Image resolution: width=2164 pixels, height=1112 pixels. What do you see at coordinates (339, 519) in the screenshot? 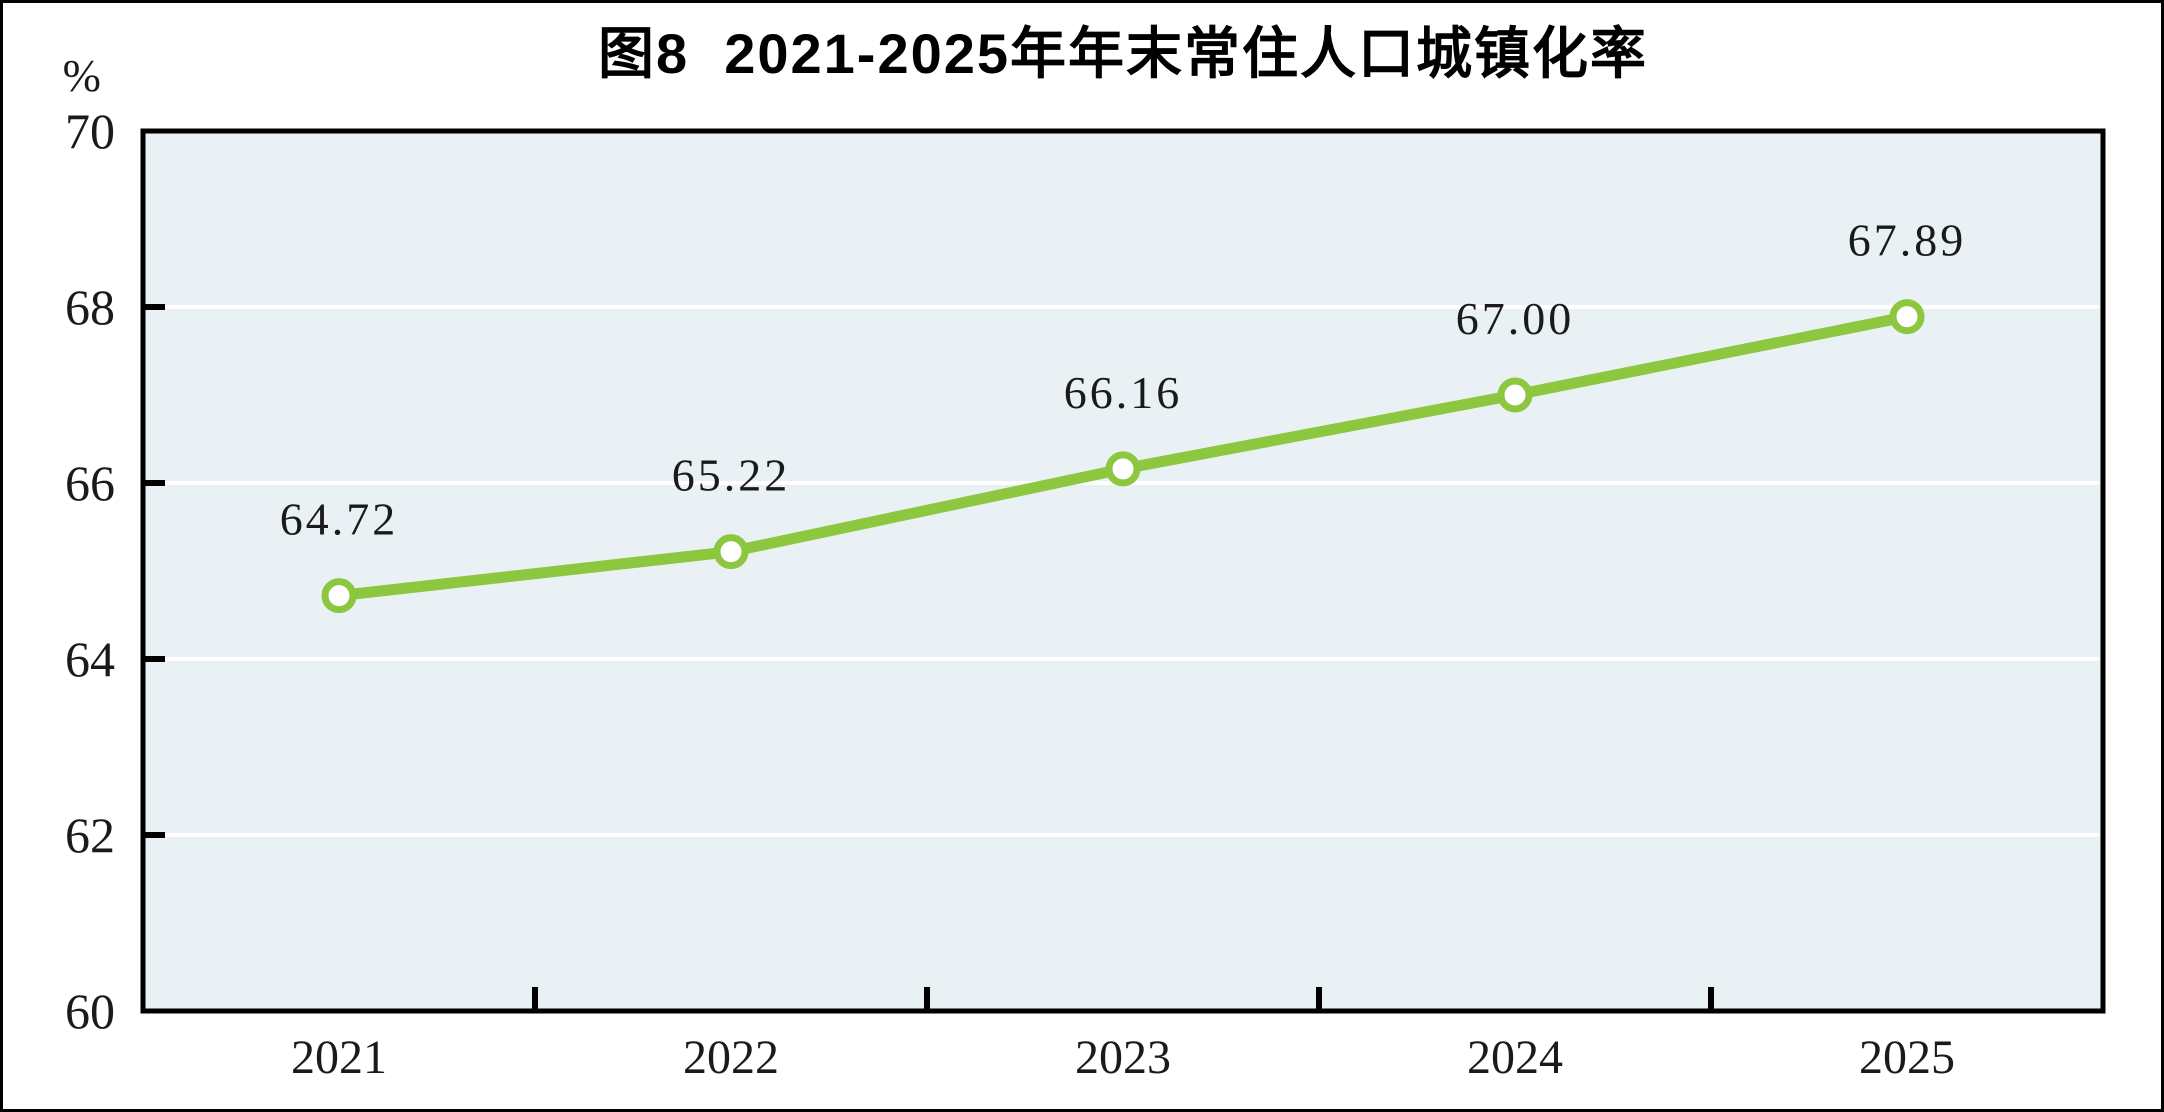
I see `data-label-2021: 64.72` at bounding box center [339, 519].